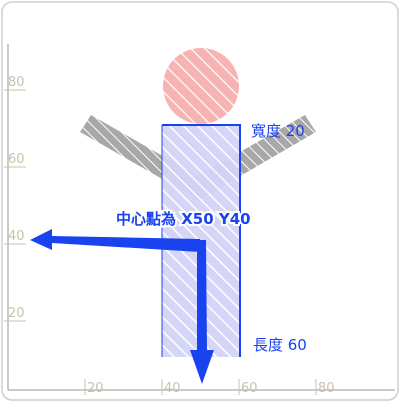 The height and width of the screenshot is (406, 400). I want to click on x-tick-label: 20, so click(95, 388).